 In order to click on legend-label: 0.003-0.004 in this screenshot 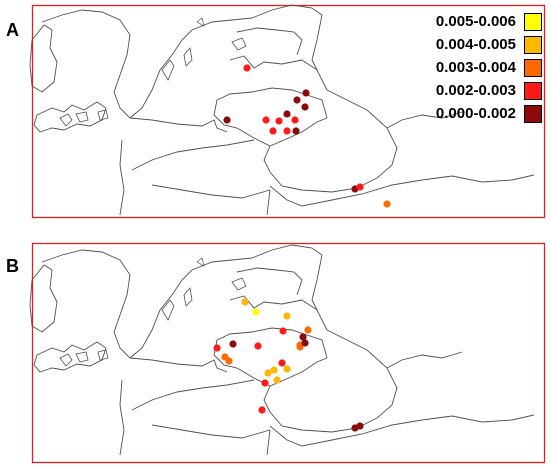, I will do `click(475, 67)`.